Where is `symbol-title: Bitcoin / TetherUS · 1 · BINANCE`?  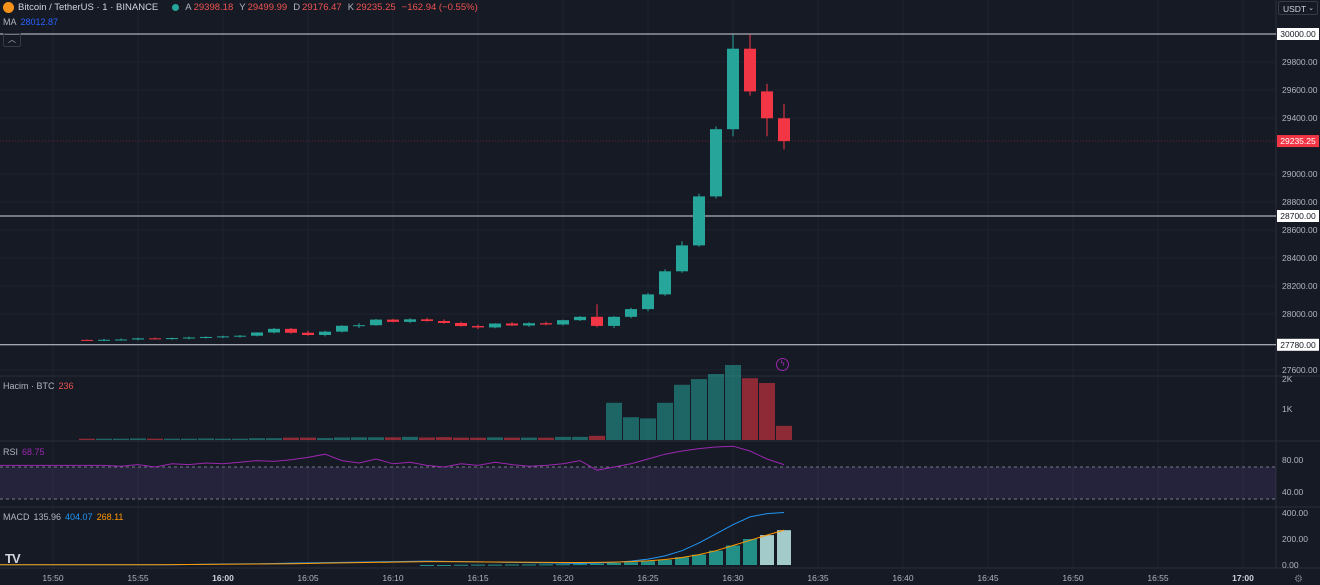
symbol-title: Bitcoin / TetherUS · 1 · BINANCE is located at coordinates (88, 7).